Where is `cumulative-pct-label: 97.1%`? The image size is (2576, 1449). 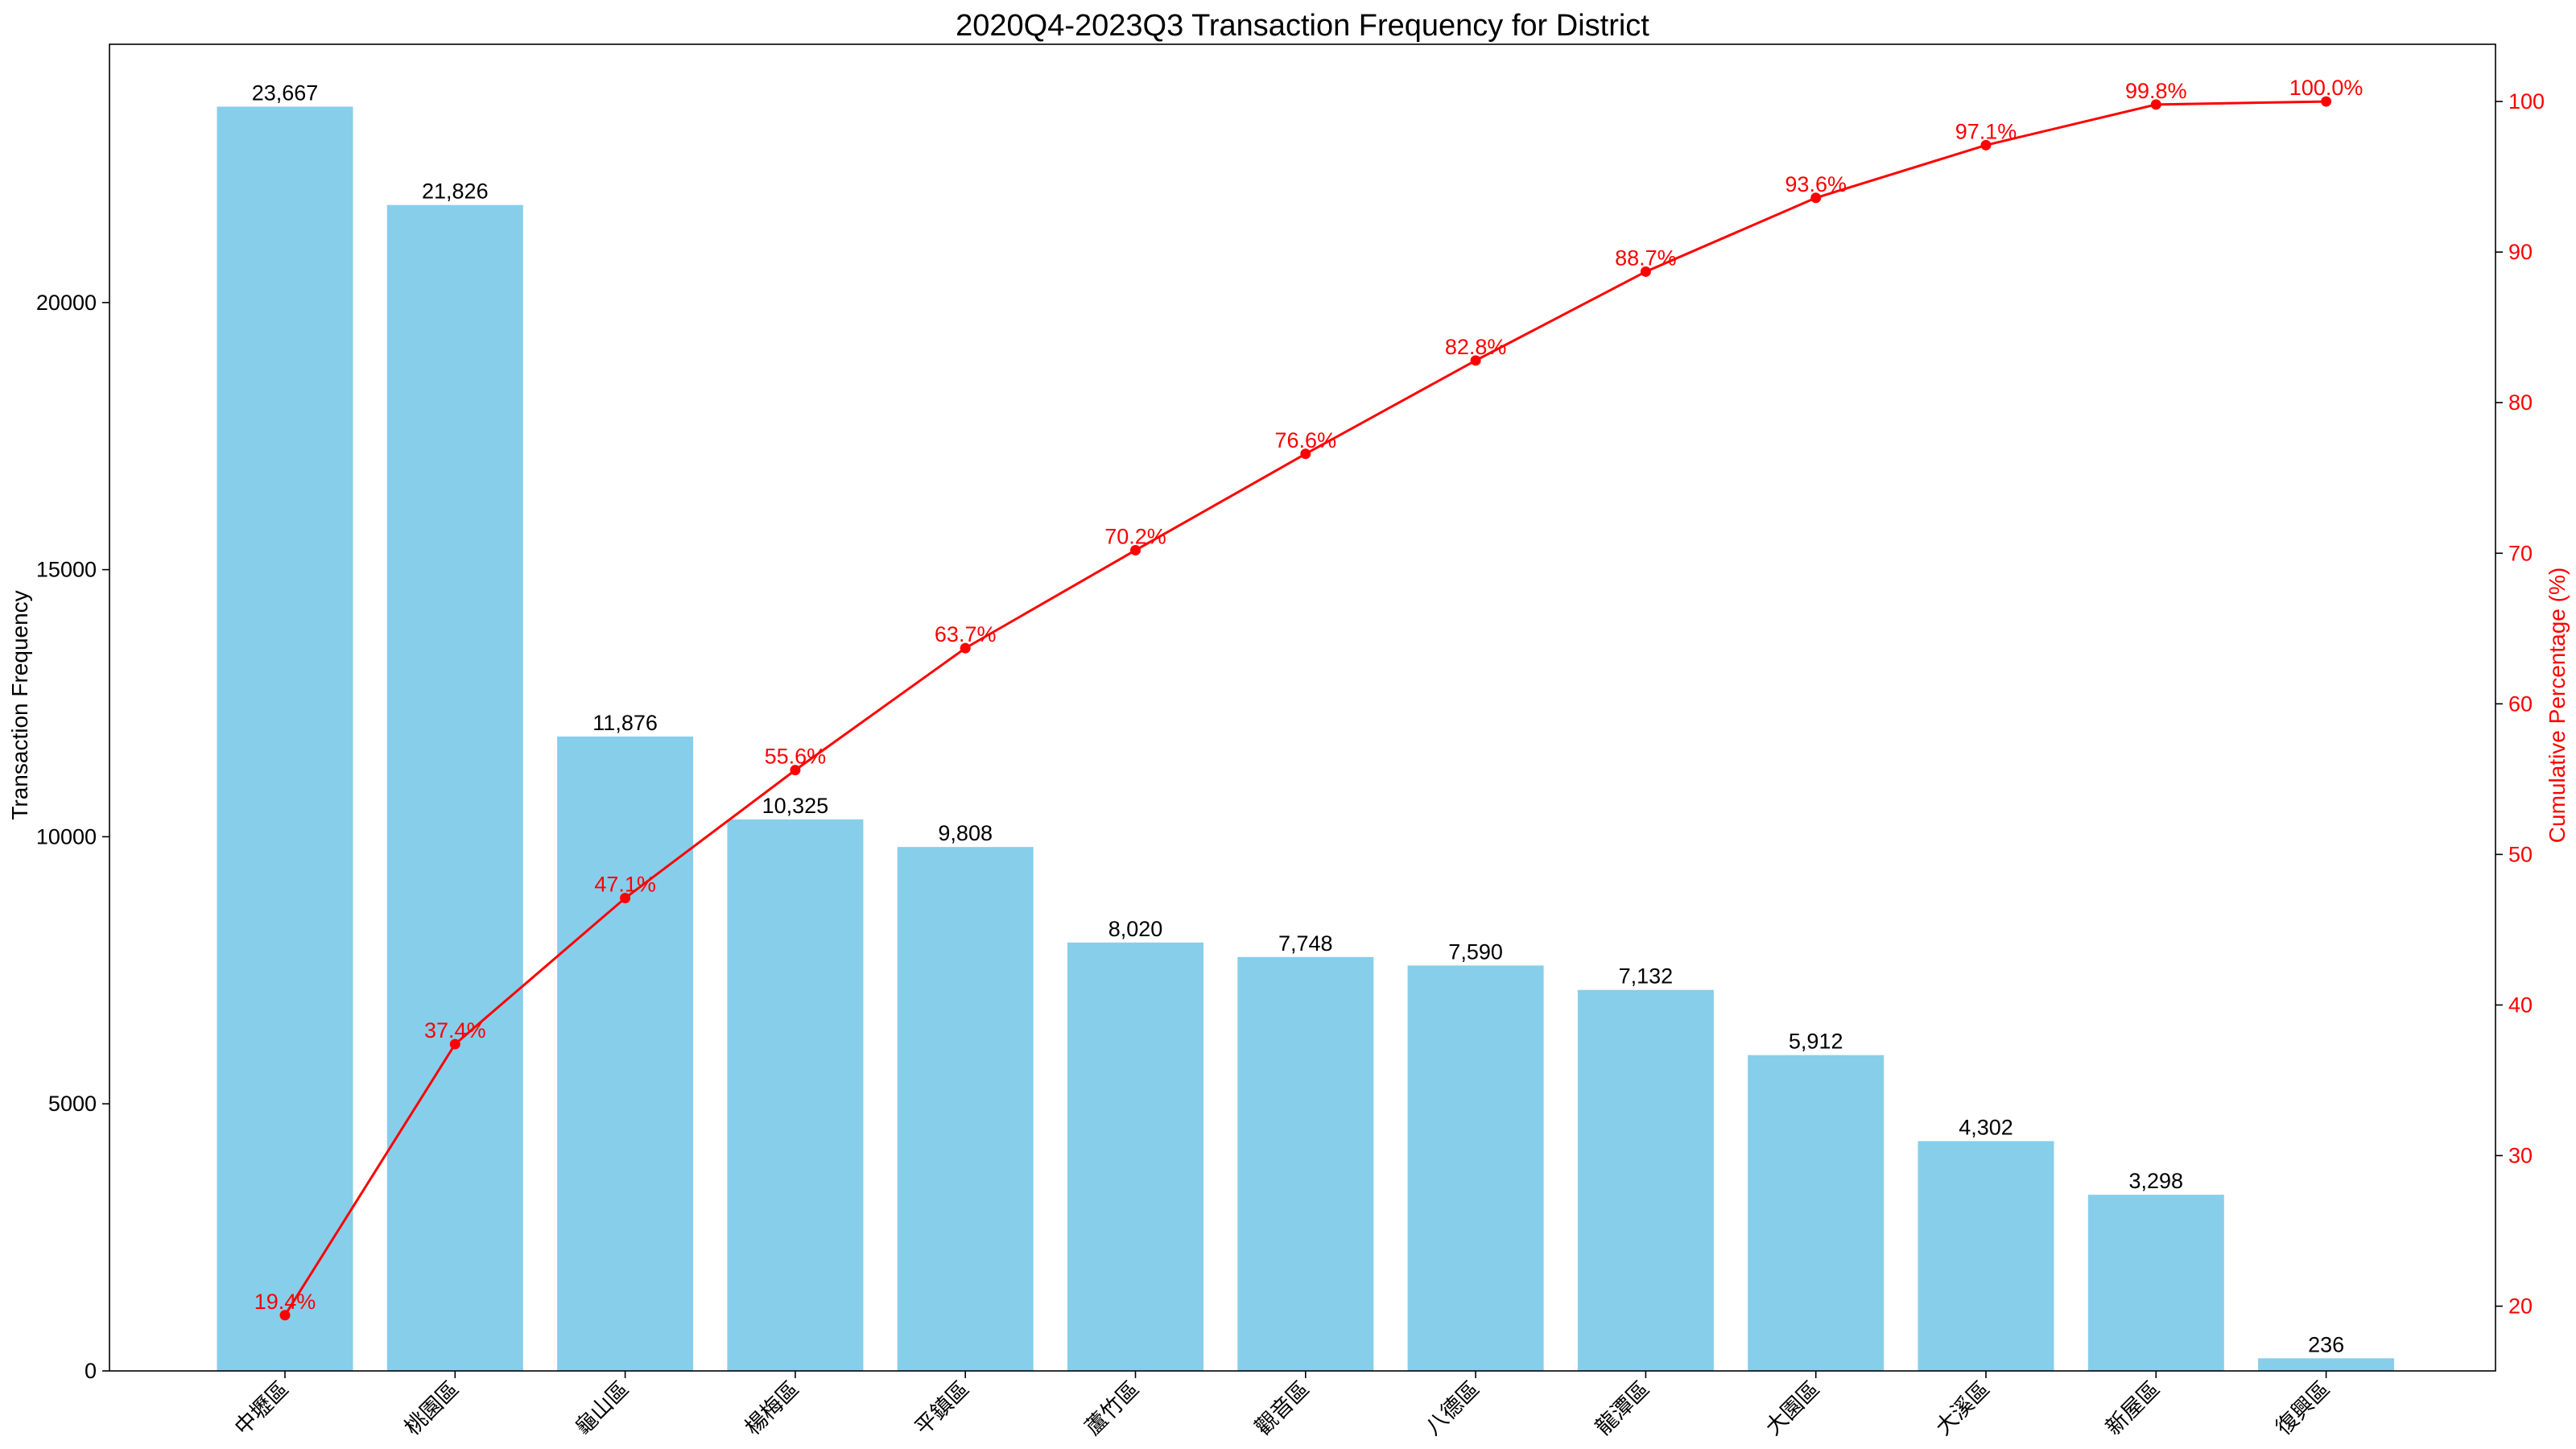 cumulative-pct-label: 97.1% is located at coordinates (1986, 131).